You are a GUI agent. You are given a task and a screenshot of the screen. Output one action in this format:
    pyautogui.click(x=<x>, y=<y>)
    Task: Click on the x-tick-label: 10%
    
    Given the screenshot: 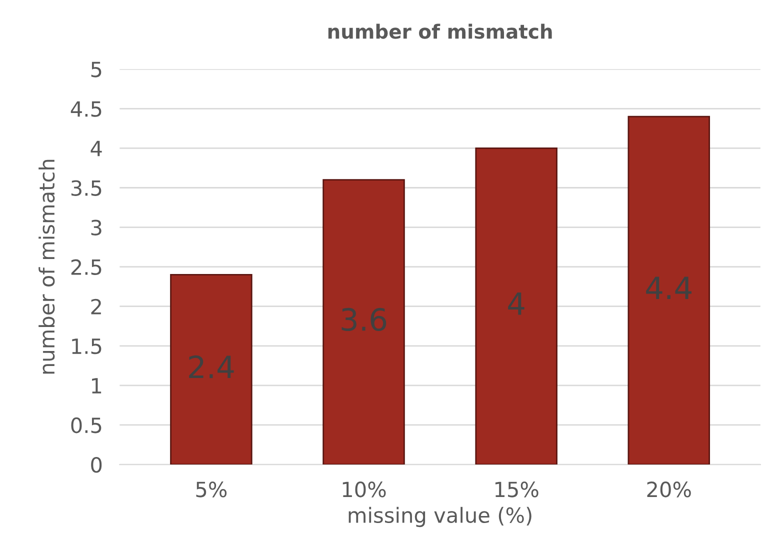 What is the action you would take?
    pyautogui.click(x=364, y=490)
    